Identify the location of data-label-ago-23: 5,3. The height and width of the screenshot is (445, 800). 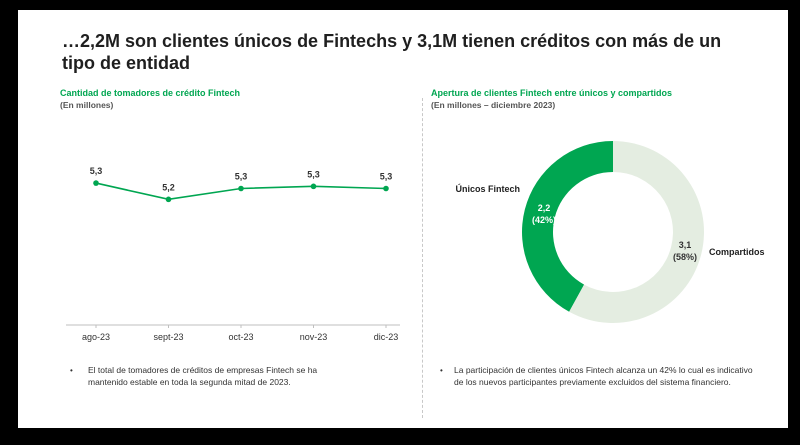
(96, 171).